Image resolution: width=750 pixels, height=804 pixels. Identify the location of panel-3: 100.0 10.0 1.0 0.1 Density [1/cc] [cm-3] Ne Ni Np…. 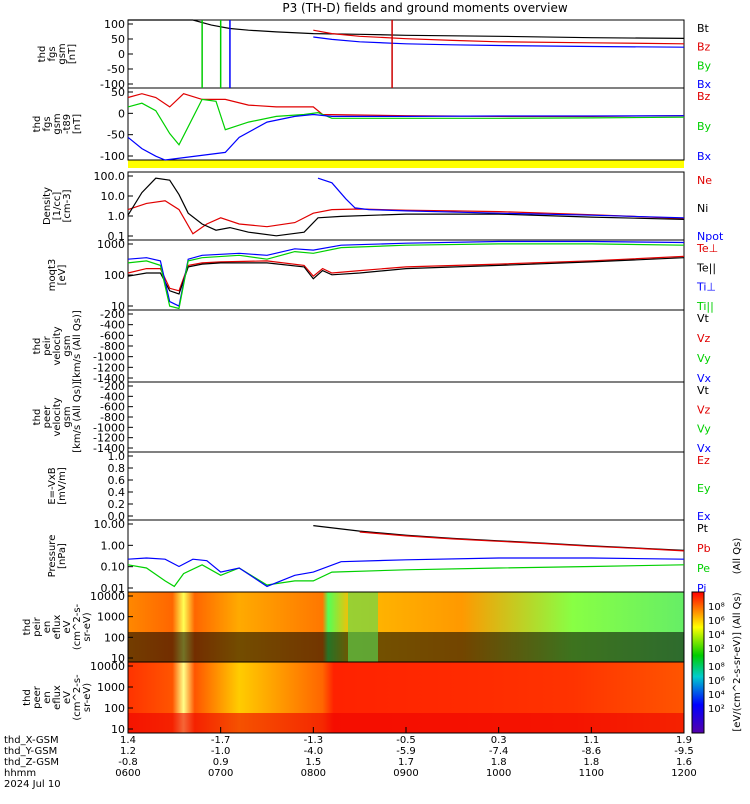
(383, 206).